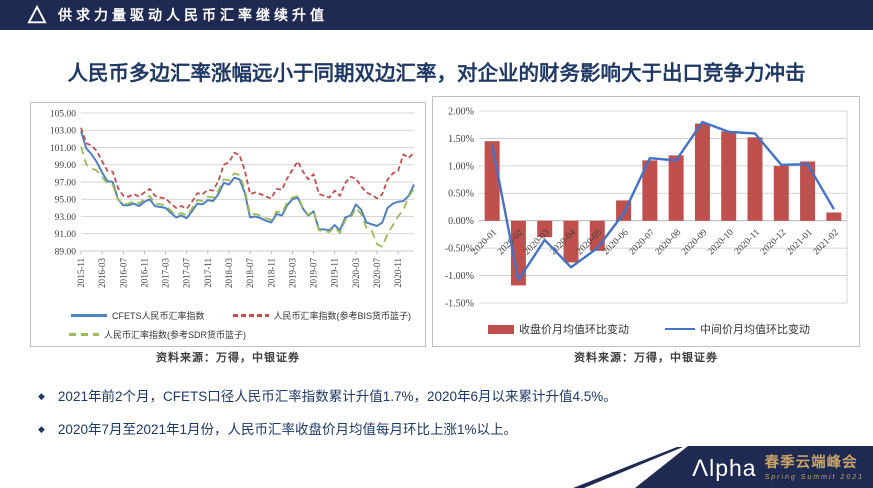 The height and width of the screenshot is (488, 873). I want to click on legend-label: 人民币汇率指数(参考BIS货币篮子), so click(342, 316).